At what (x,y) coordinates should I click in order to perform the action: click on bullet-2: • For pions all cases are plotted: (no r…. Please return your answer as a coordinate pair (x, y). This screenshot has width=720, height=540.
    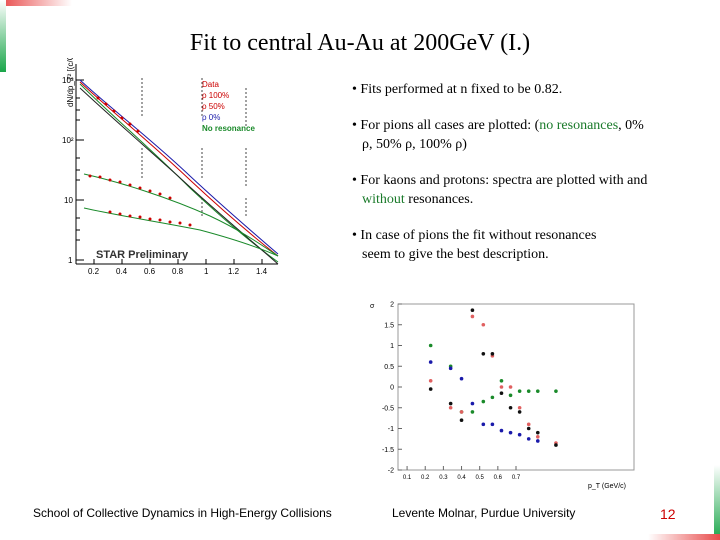
    Looking at the image, I should click on (532, 135).